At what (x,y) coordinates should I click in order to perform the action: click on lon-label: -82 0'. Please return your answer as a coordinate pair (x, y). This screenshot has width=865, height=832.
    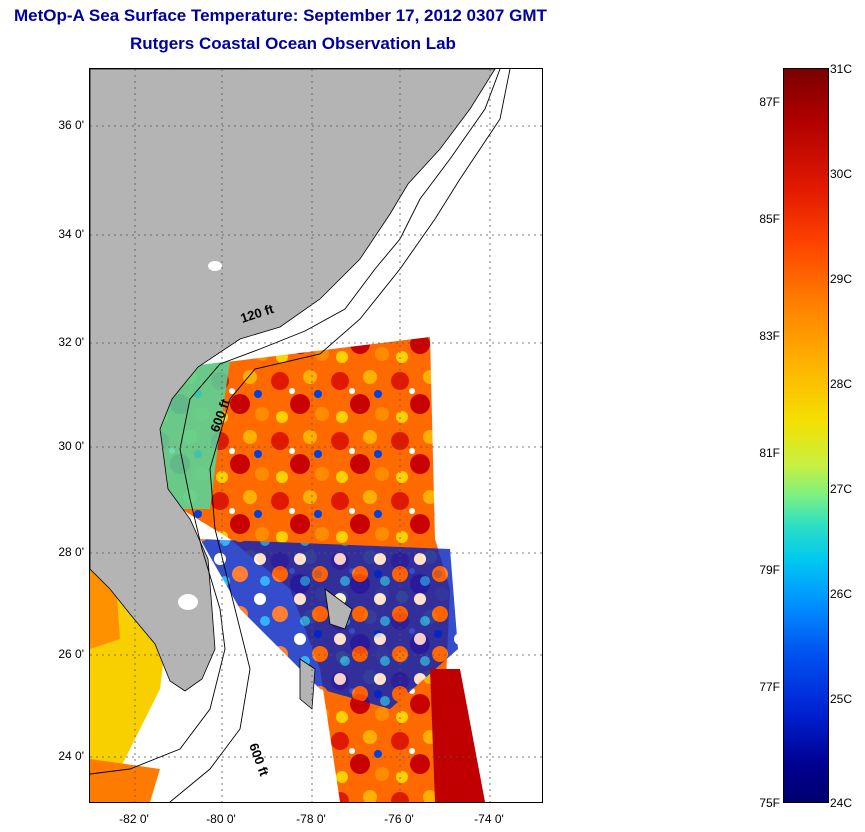
    Looking at the image, I should click on (134, 819).